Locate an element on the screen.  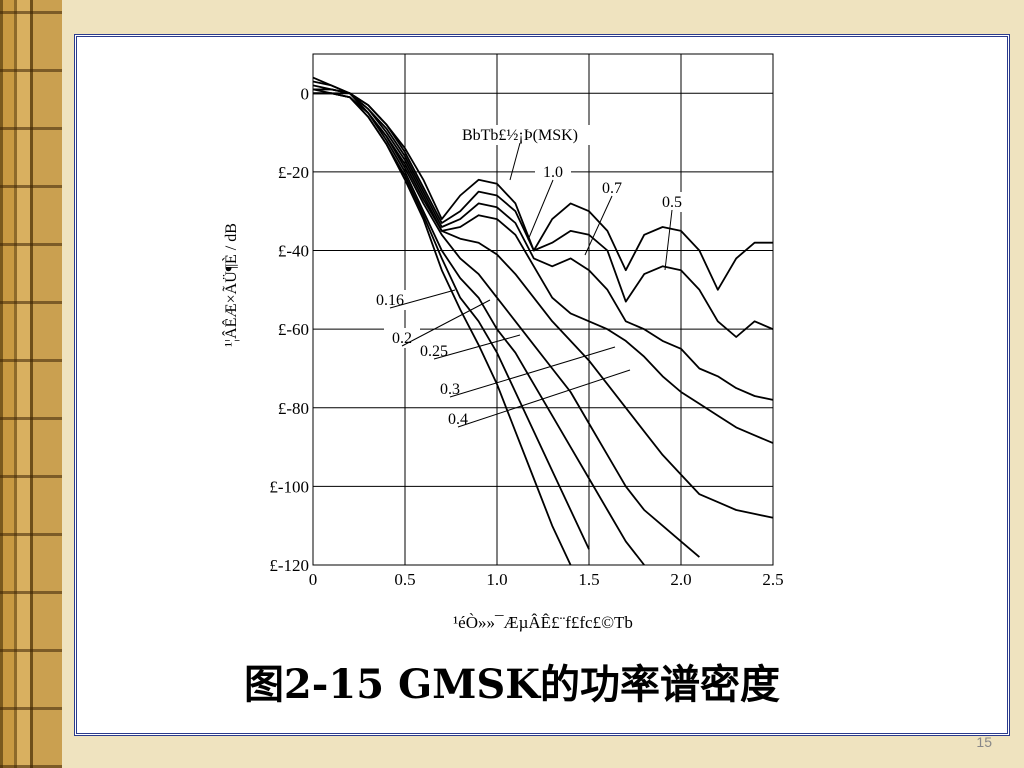
x-tick-label: 0 is located at coordinates (313, 579).